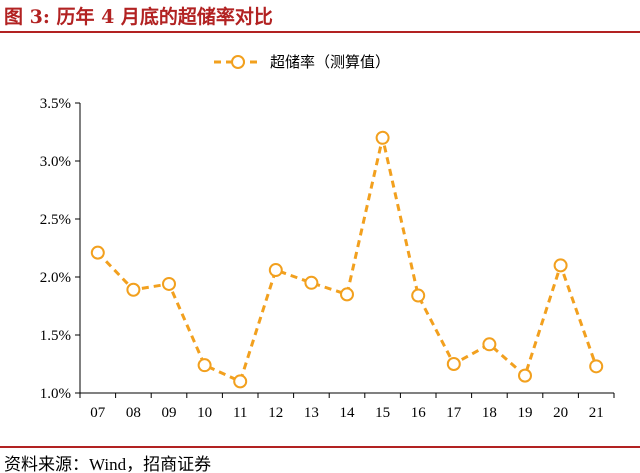 This screenshot has height=473, width=640. What do you see at coordinates (133, 413) in the screenshot?
I see `x-tick-label: 08` at bounding box center [133, 413].